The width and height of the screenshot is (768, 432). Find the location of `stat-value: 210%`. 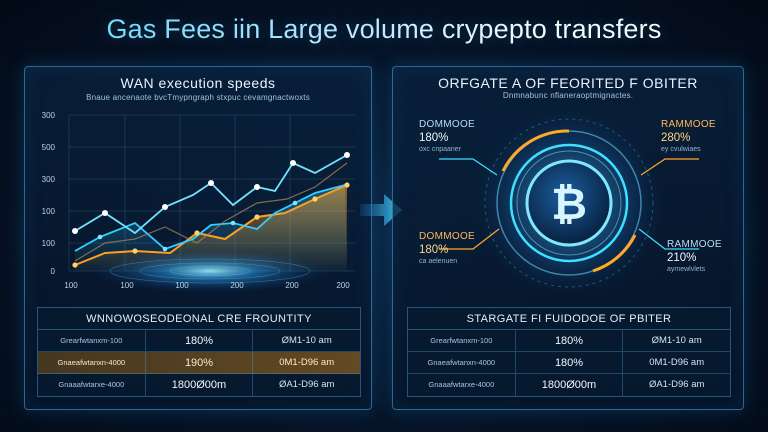

stat-value: 210% is located at coordinates (682, 258).